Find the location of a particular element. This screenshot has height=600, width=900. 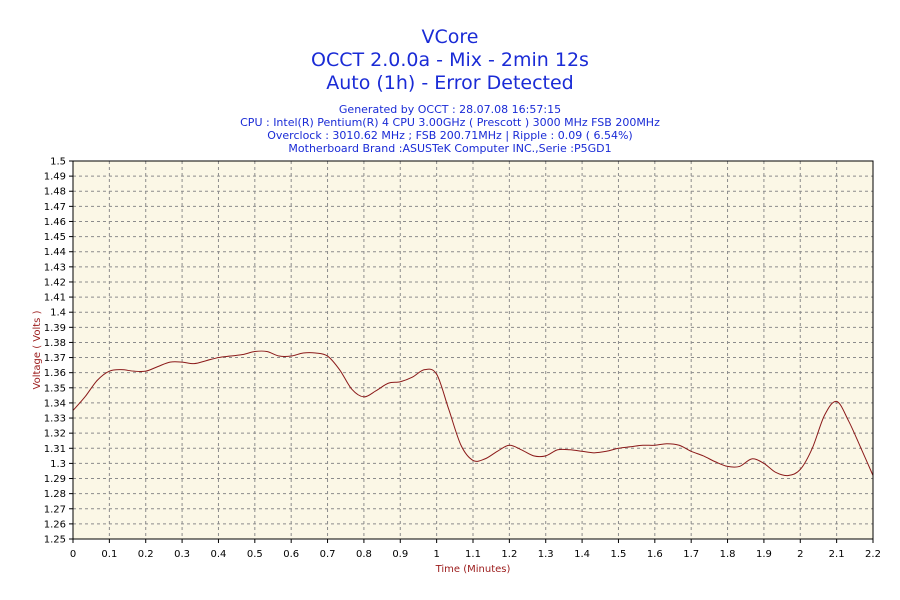

y-tick-label: 1.38 is located at coordinates (55, 343).